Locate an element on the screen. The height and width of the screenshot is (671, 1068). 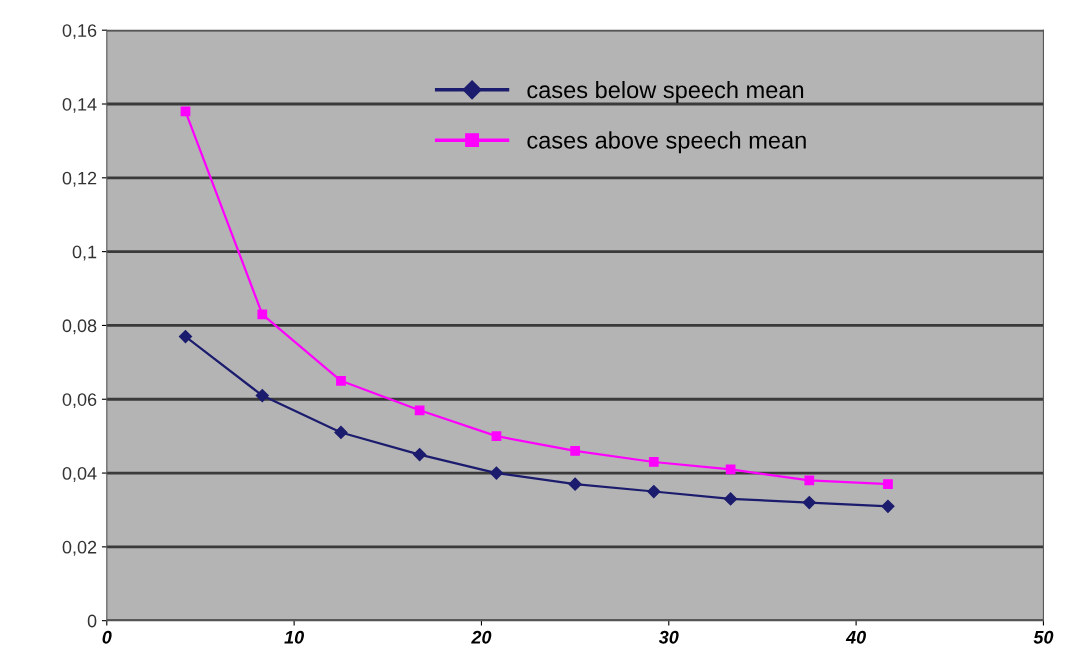
y-tick-label: 0 is located at coordinates (92, 621).